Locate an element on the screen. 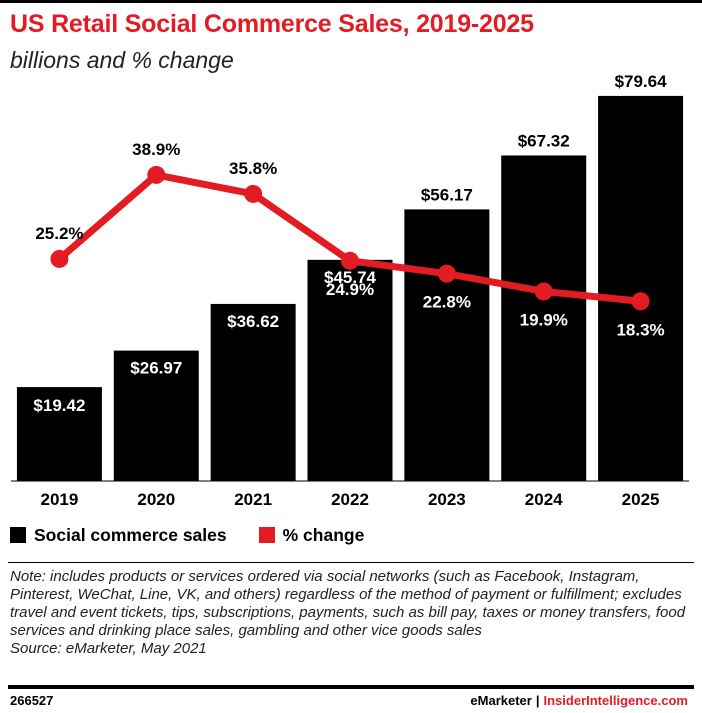 The width and height of the screenshot is (702, 713). x-tick-2024: 2024 is located at coordinates (544, 499).